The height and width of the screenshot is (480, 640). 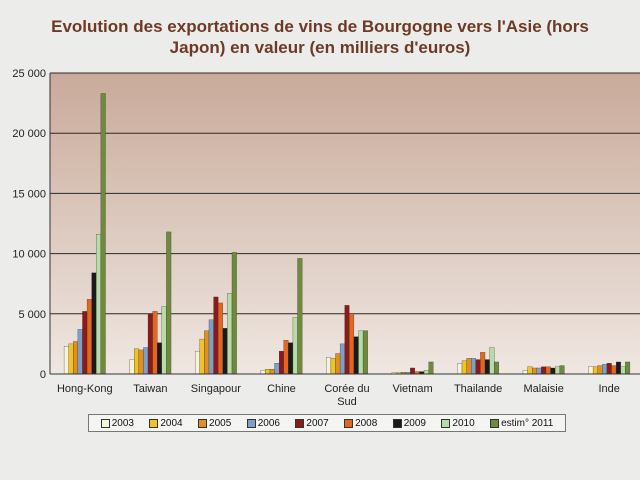 What do you see at coordinates (366, 423) in the screenshot?
I see `legend-label: 2008` at bounding box center [366, 423].